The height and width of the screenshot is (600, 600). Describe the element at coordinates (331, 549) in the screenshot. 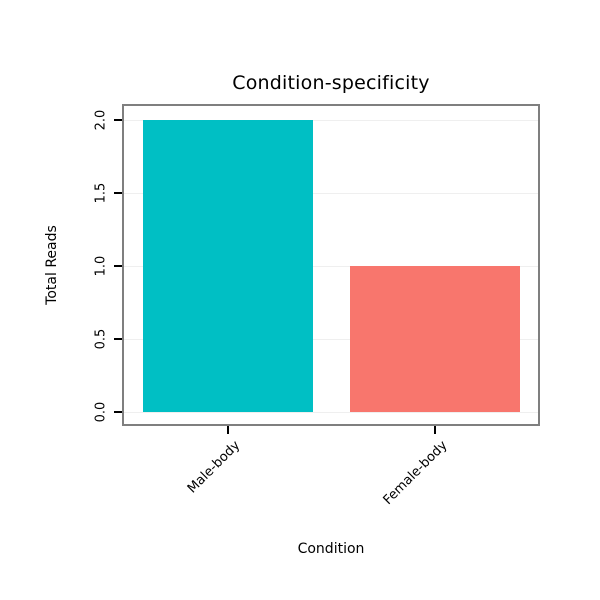

I see `x-axis-label: Condition` at that location.